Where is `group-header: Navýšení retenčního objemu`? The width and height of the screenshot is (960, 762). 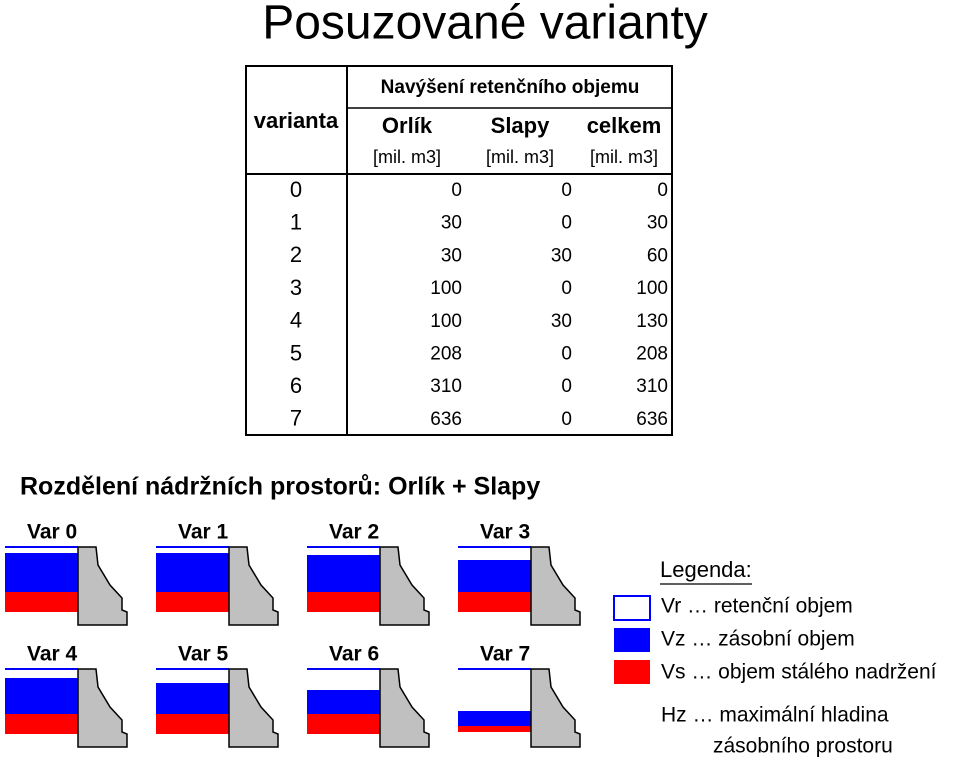 group-header: Navýšení retenčního objemu is located at coordinates (510, 87).